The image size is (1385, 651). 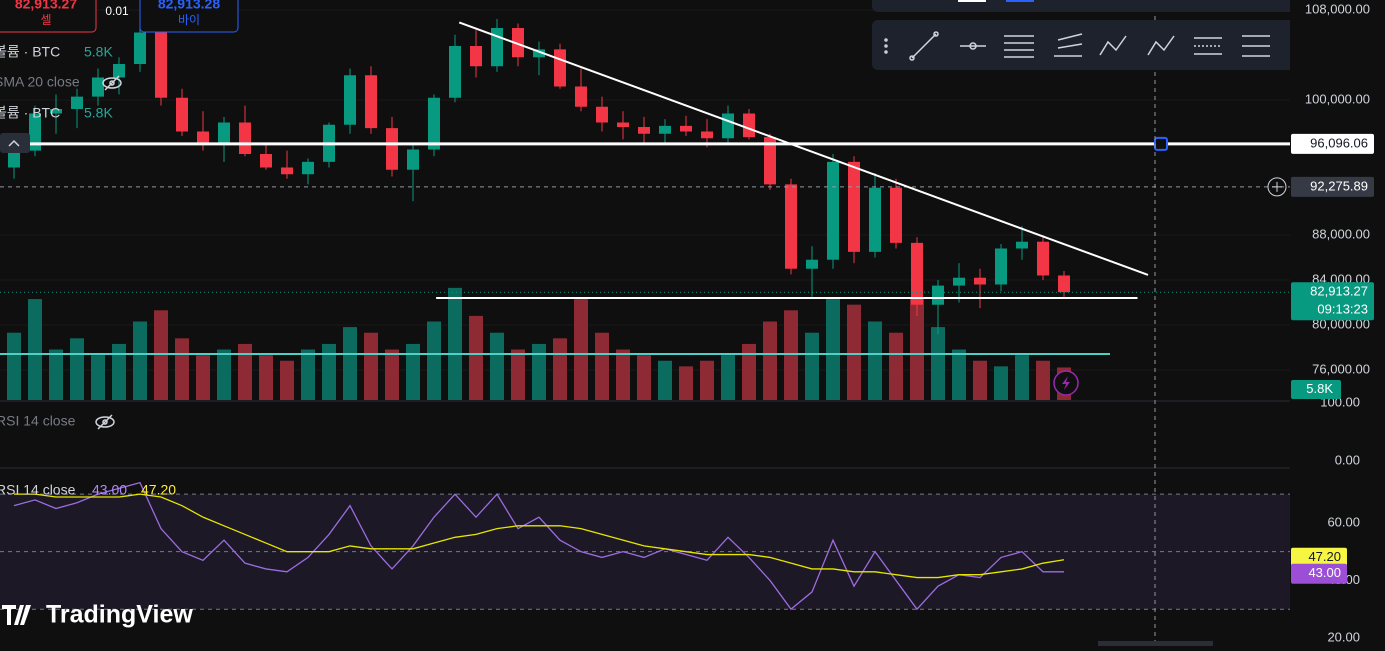 What do you see at coordinates (1066, 383) in the screenshot?
I see `alert-button` at bounding box center [1066, 383].